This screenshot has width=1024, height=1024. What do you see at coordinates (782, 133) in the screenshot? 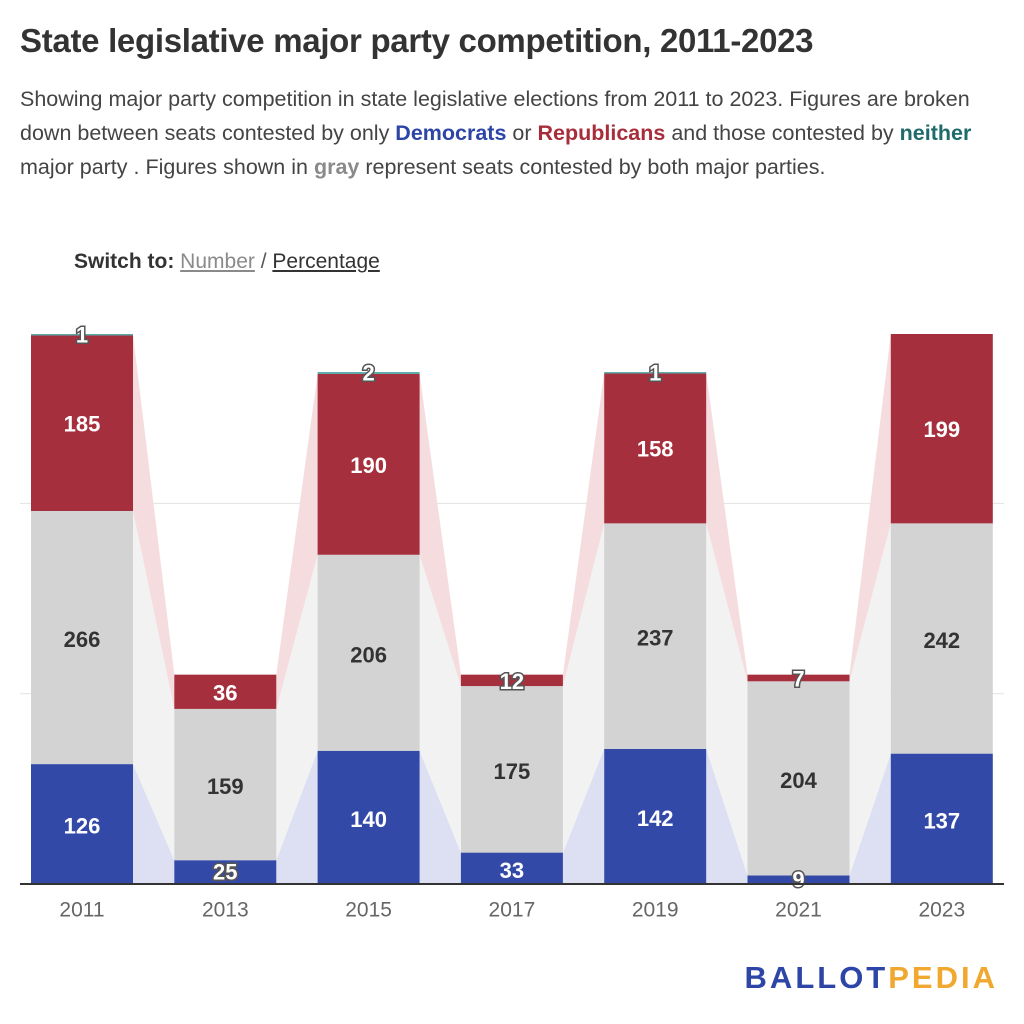
I see `subtitle-text-3: and those contested by` at bounding box center [782, 133].